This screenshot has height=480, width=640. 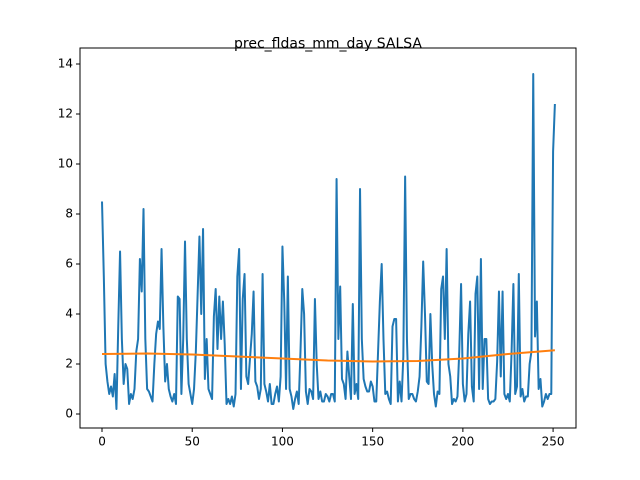 What do you see at coordinates (372, 442) in the screenshot?
I see `x-tick-label: 150` at bounding box center [372, 442].